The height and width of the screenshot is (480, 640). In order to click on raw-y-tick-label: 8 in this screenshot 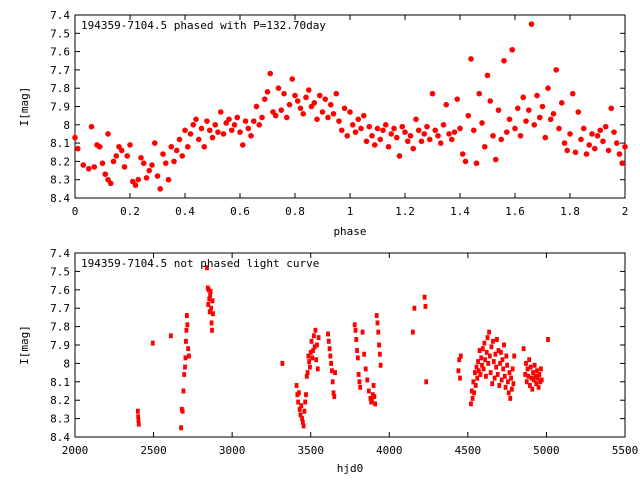, I will do `click(66, 363)`.